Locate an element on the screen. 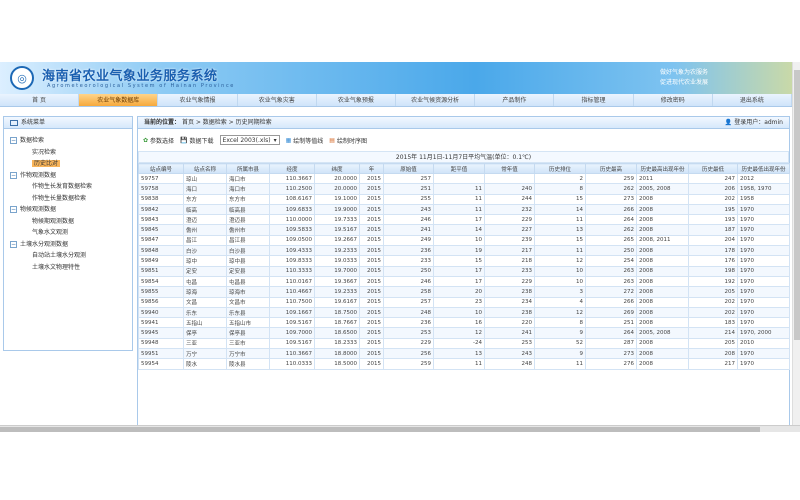 The image size is (800, 500). table-cell: 15 is located at coordinates (459, 261).